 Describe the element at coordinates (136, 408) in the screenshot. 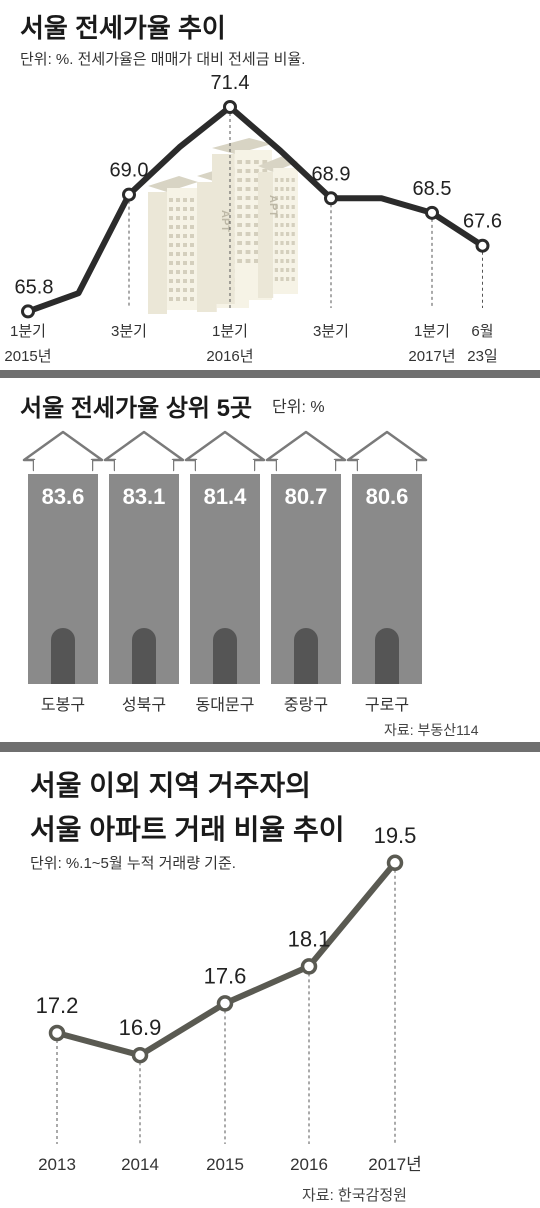

I see `top5-title: 서울 전세가율 상위 5곳` at that location.